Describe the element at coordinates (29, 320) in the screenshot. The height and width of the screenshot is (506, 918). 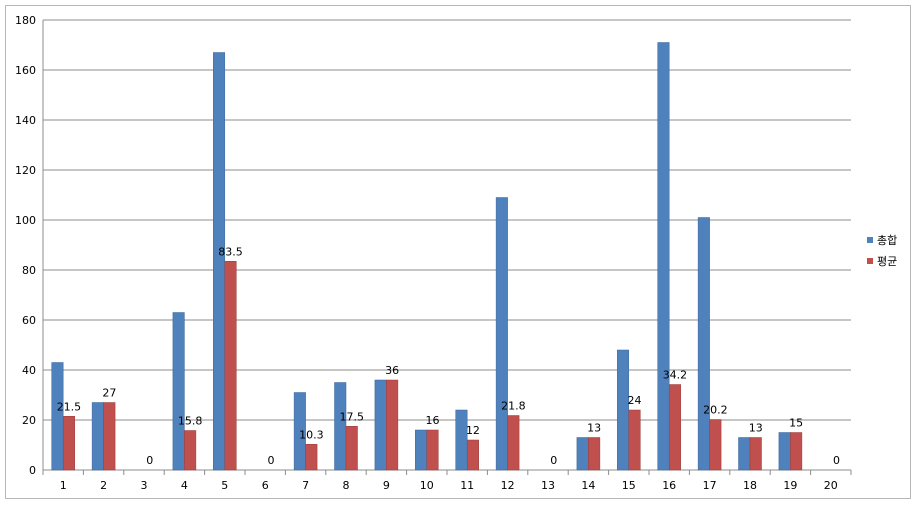
I see `y-tick-label: 60` at that location.